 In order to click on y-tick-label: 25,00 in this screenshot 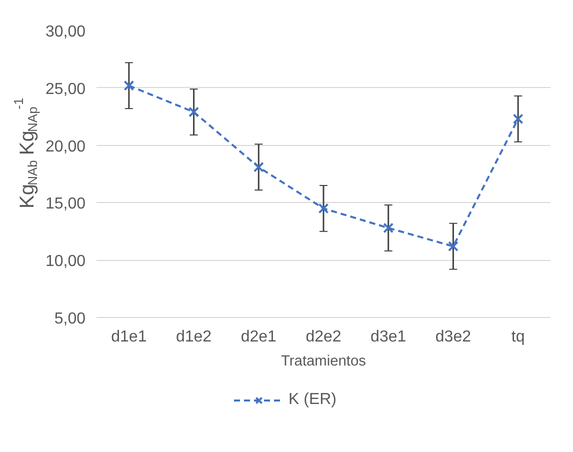, I will do `click(65, 89)`.